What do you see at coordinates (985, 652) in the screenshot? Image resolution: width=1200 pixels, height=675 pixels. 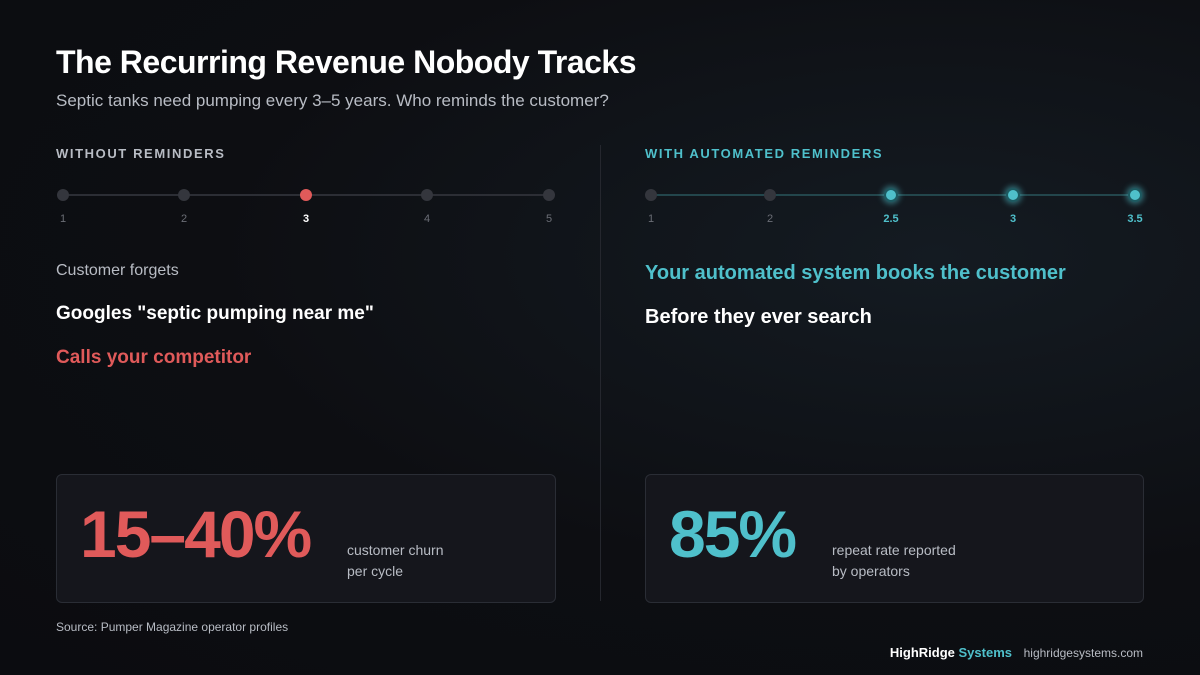 I see `brand-accent: Systems` at bounding box center [985, 652].